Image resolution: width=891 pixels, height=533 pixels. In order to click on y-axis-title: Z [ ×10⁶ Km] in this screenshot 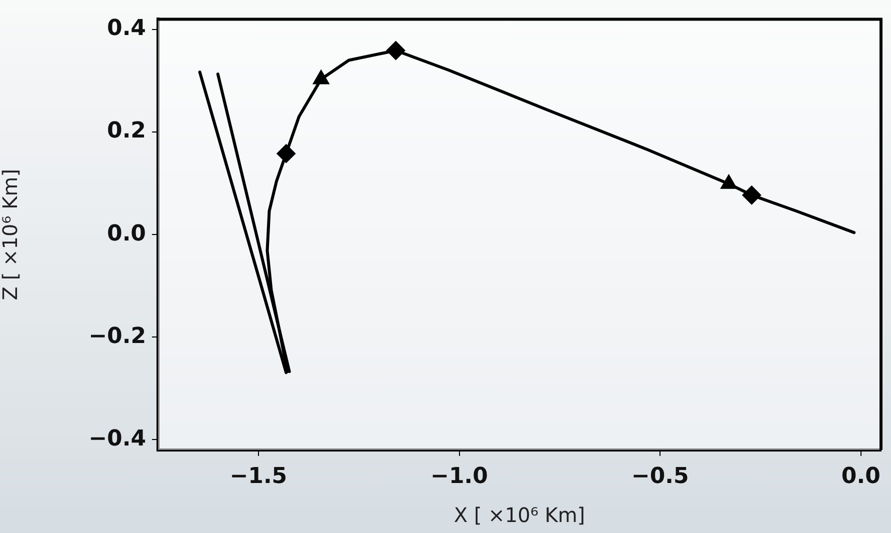, I will do `click(11, 234)`.